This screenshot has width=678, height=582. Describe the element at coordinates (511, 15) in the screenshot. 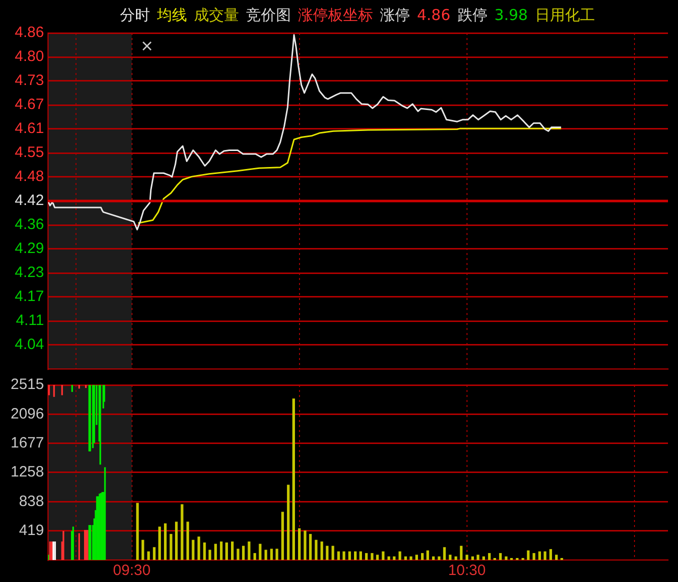

I see `text: 3.98` at that location.